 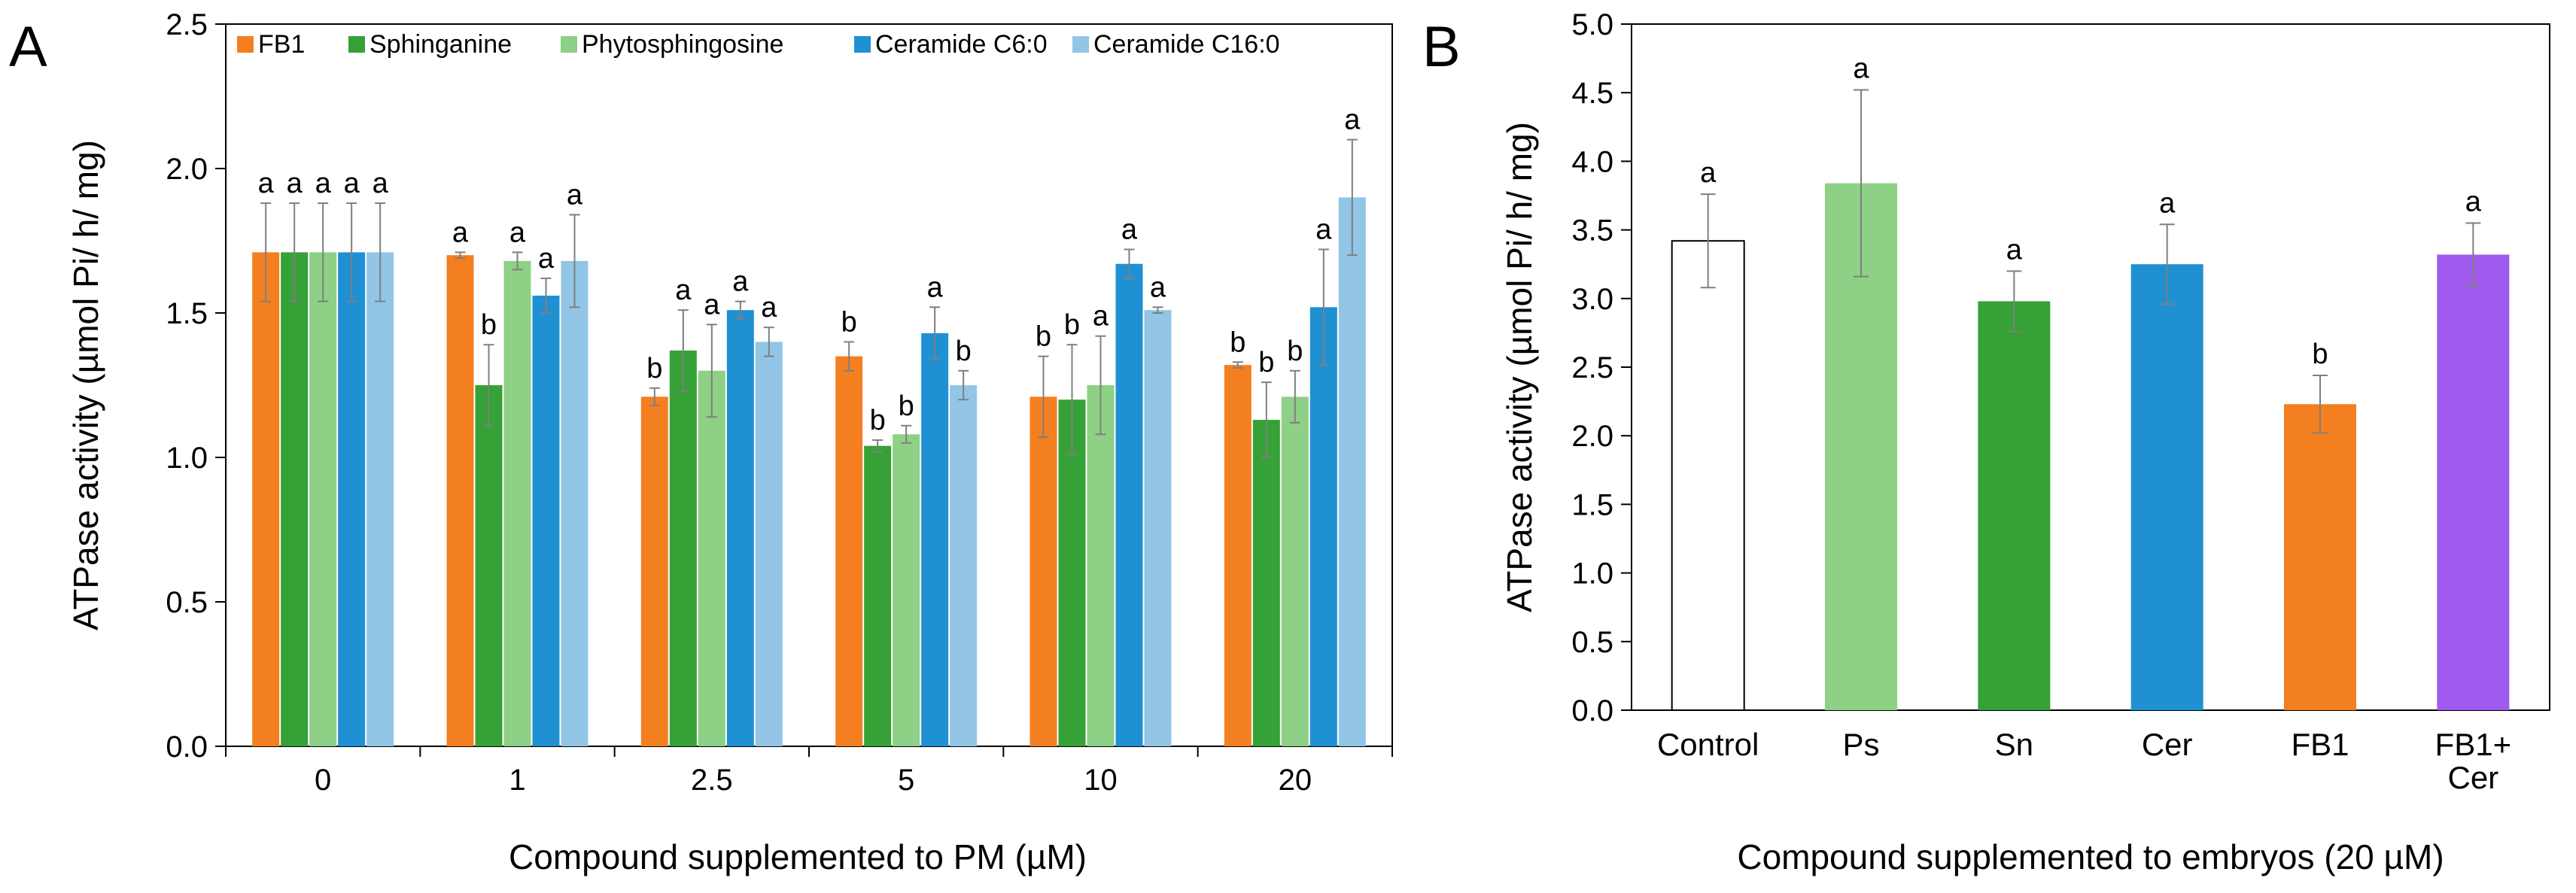 I want to click on x-tick-label: 20, so click(x=1295, y=780).